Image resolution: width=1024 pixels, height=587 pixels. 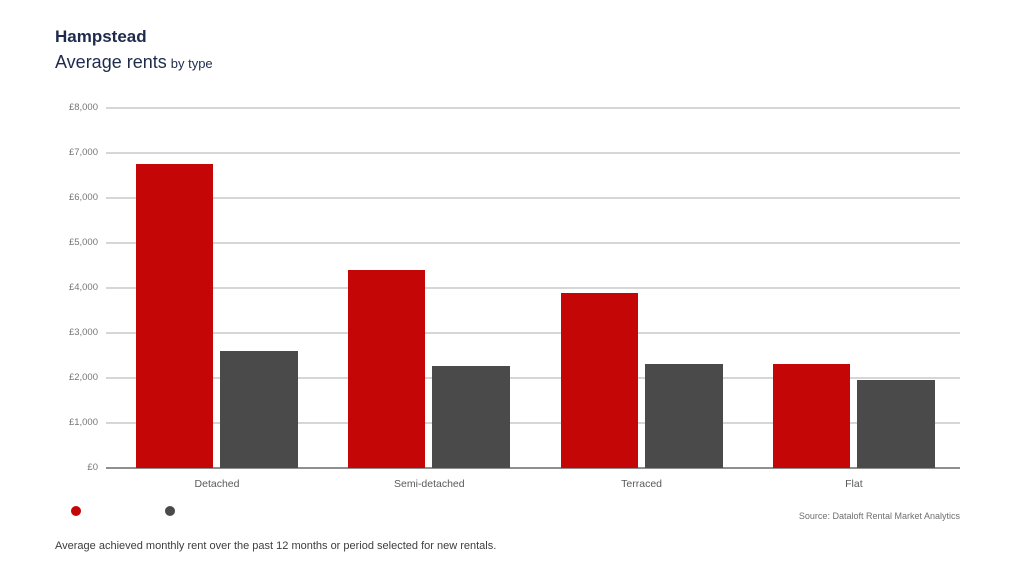 I want to click on x-axis-label-terraced: Terraced, so click(x=642, y=484).